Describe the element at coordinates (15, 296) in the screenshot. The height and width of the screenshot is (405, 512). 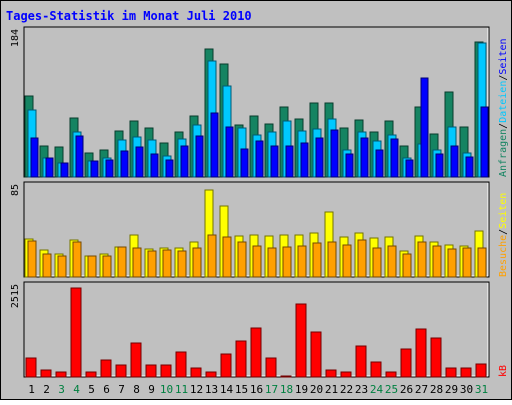
I see `panel-scale-label: 2515` at that location.